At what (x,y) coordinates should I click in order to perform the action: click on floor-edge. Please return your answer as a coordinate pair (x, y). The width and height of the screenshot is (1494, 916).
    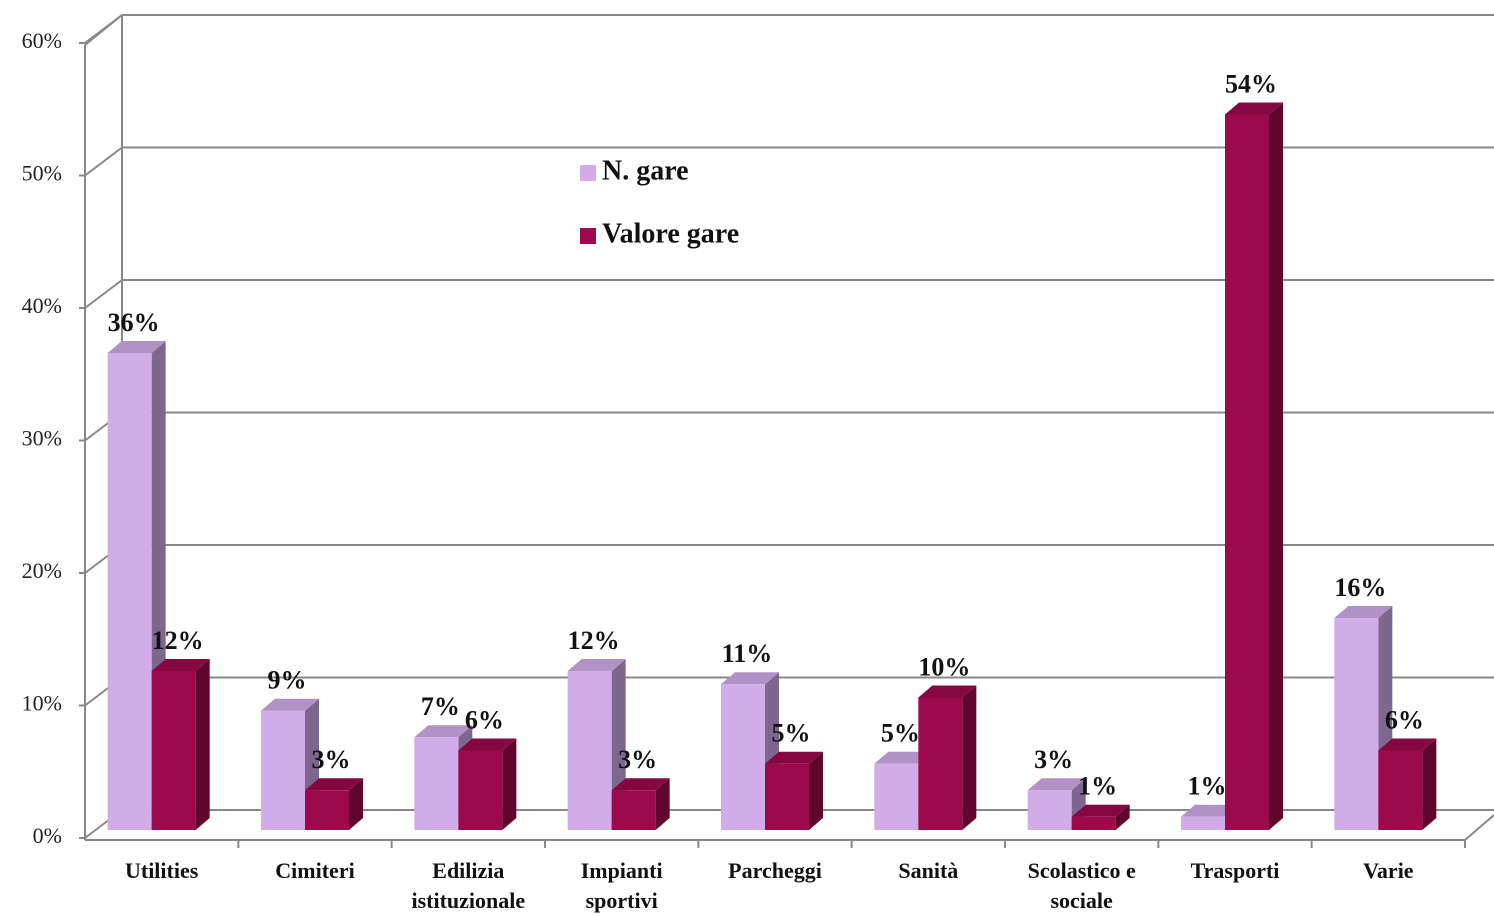
    Looking at the image, I should click on (1479, 827).